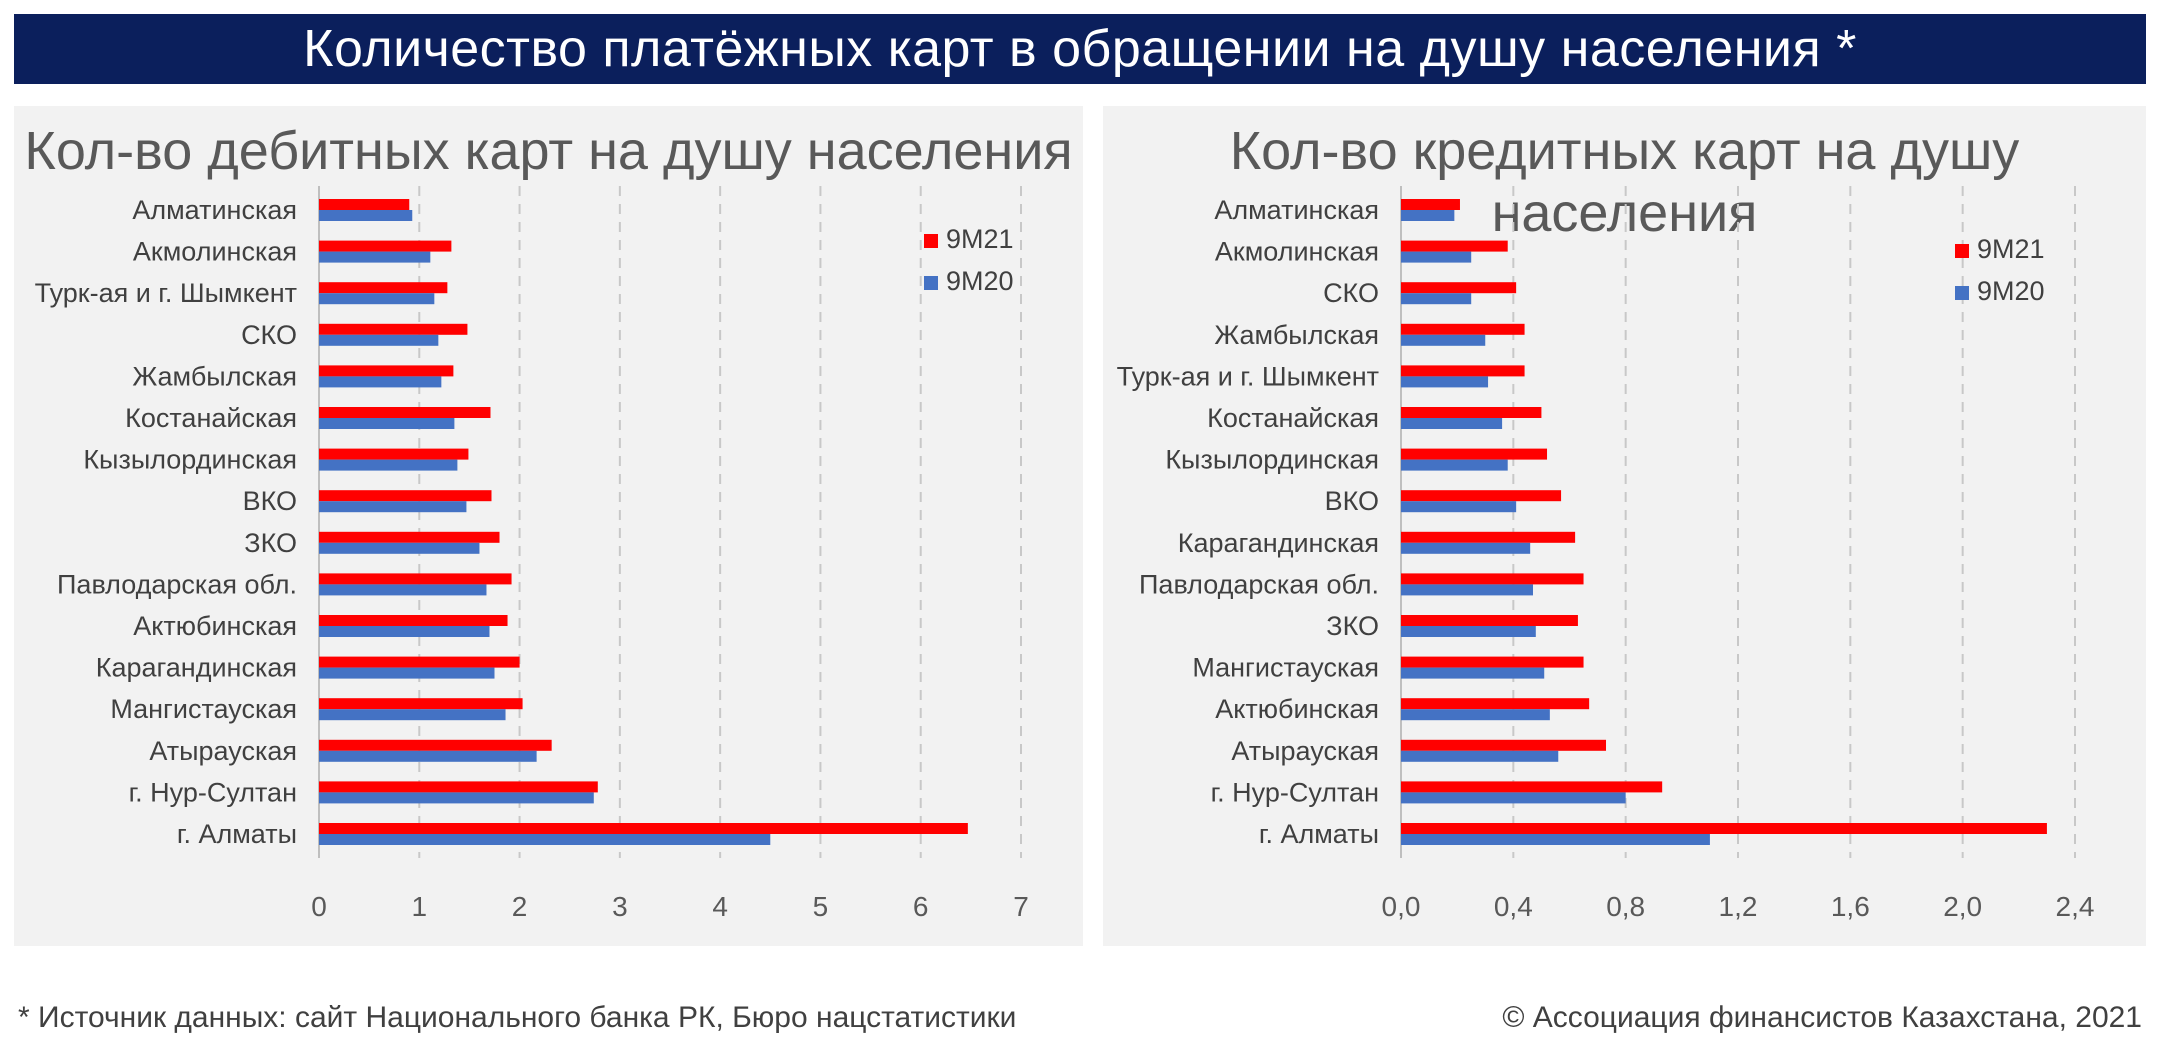  What do you see at coordinates (2011, 291) in the screenshot?
I see `credit-legend-label: 9M20` at bounding box center [2011, 291].